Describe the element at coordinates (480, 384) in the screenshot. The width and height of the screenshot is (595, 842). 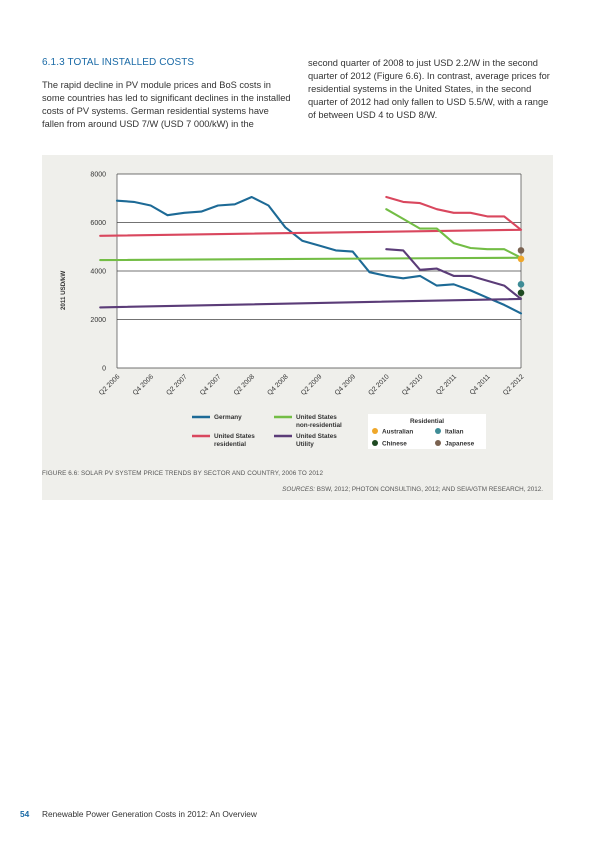
I see `x-tick-label: Q4 2011` at that location.